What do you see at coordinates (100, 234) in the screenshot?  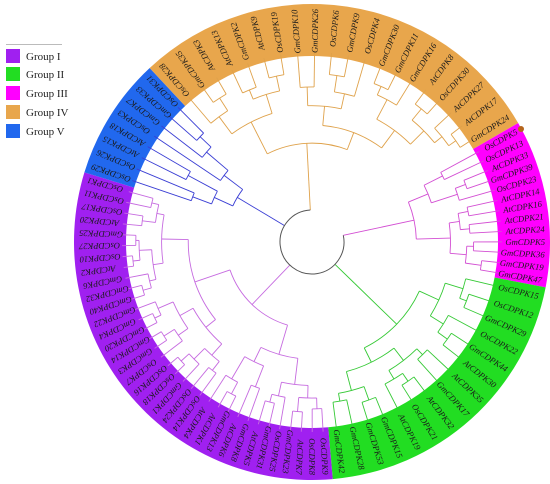 I see `leaf-label: GmCDPK25` at bounding box center [100, 234].